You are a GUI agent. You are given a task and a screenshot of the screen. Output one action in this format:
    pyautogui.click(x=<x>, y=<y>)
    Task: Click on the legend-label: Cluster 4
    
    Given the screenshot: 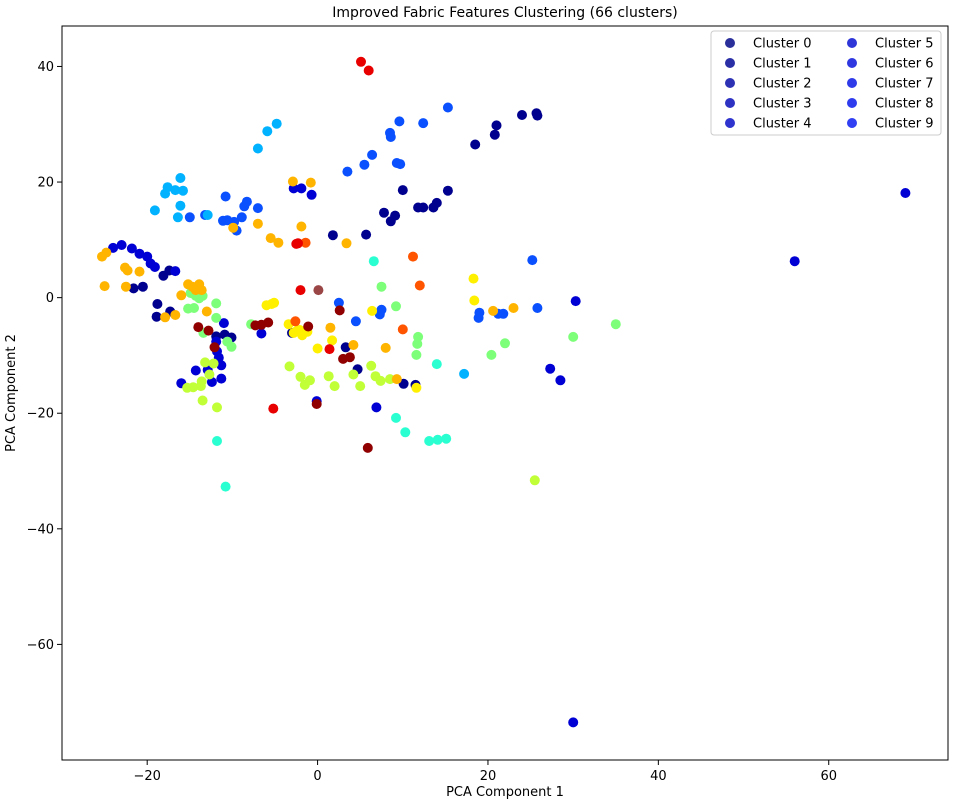 What is the action you would take?
    pyautogui.click(x=782, y=124)
    